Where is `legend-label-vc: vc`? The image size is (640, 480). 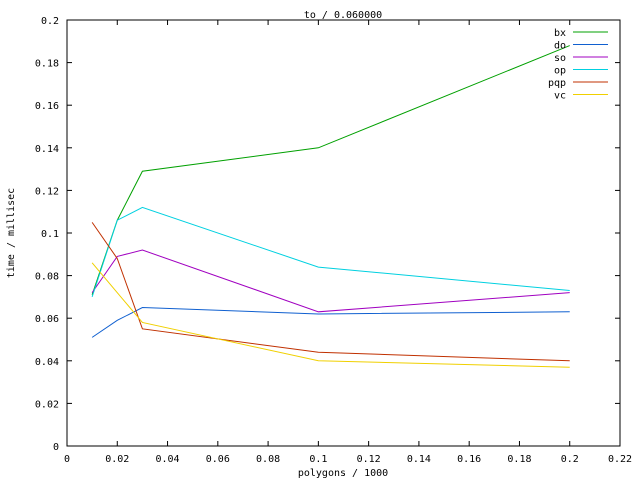
legend-label-vc: vc is located at coordinates (560, 96).